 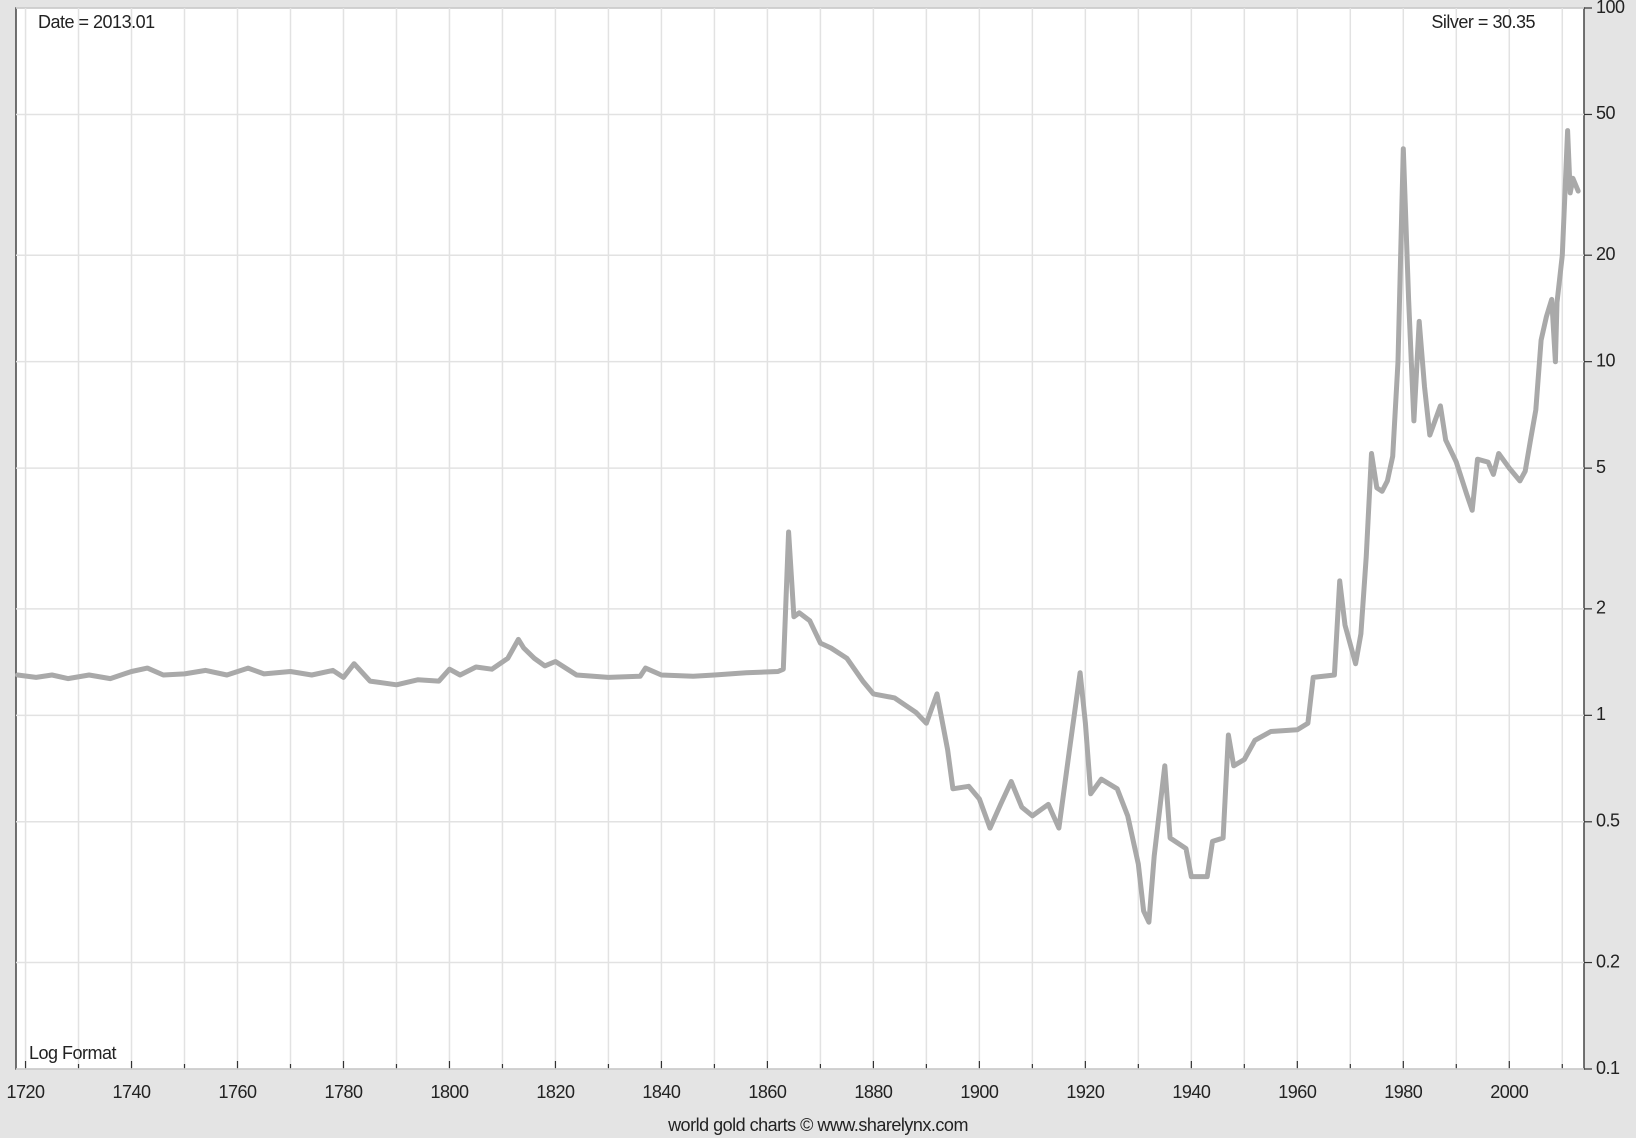 I want to click on y-tick-label: 0.5, so click(x=1608, y=821).